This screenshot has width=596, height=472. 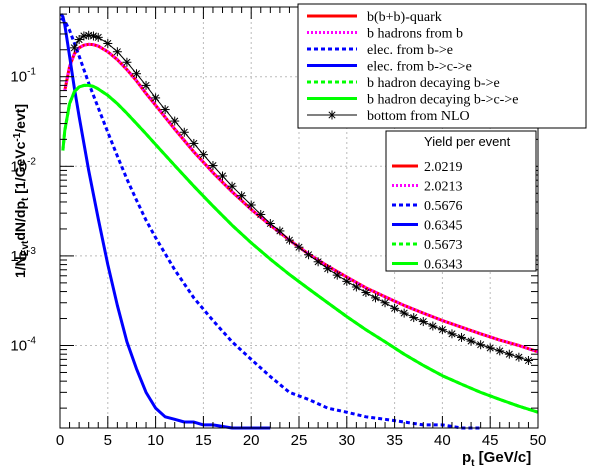 I want to click on x-tick-label: 10, so click(x=155, y=440).